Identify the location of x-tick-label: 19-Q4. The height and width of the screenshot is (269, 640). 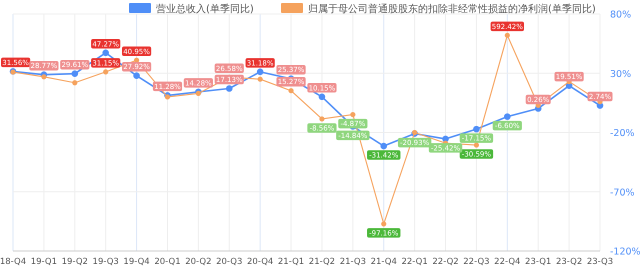
(136, 262).